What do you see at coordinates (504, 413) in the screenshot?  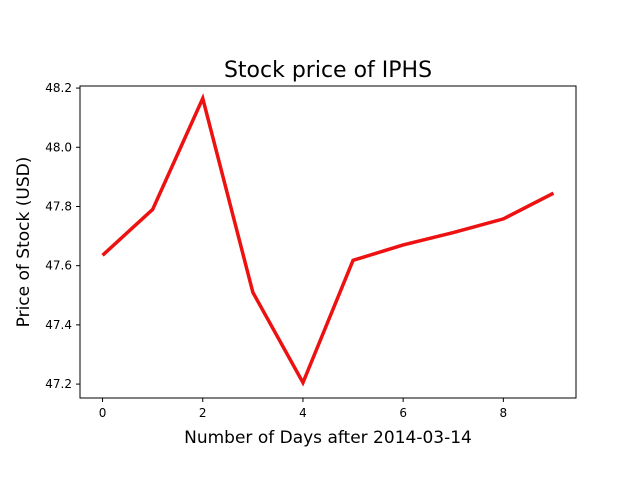 I see `x-tick-label: 8` at bounding box center [504, 413].